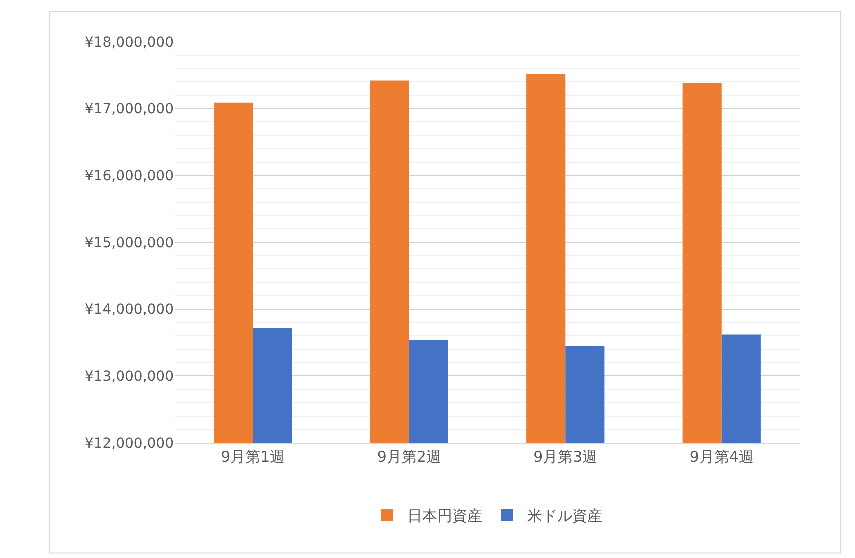 The image size is (855, 558). What do you see at coordinates (722, 457) in the screenshot?
I see `x-tick-label: 9月第4週` at bounding box center [722, 457].